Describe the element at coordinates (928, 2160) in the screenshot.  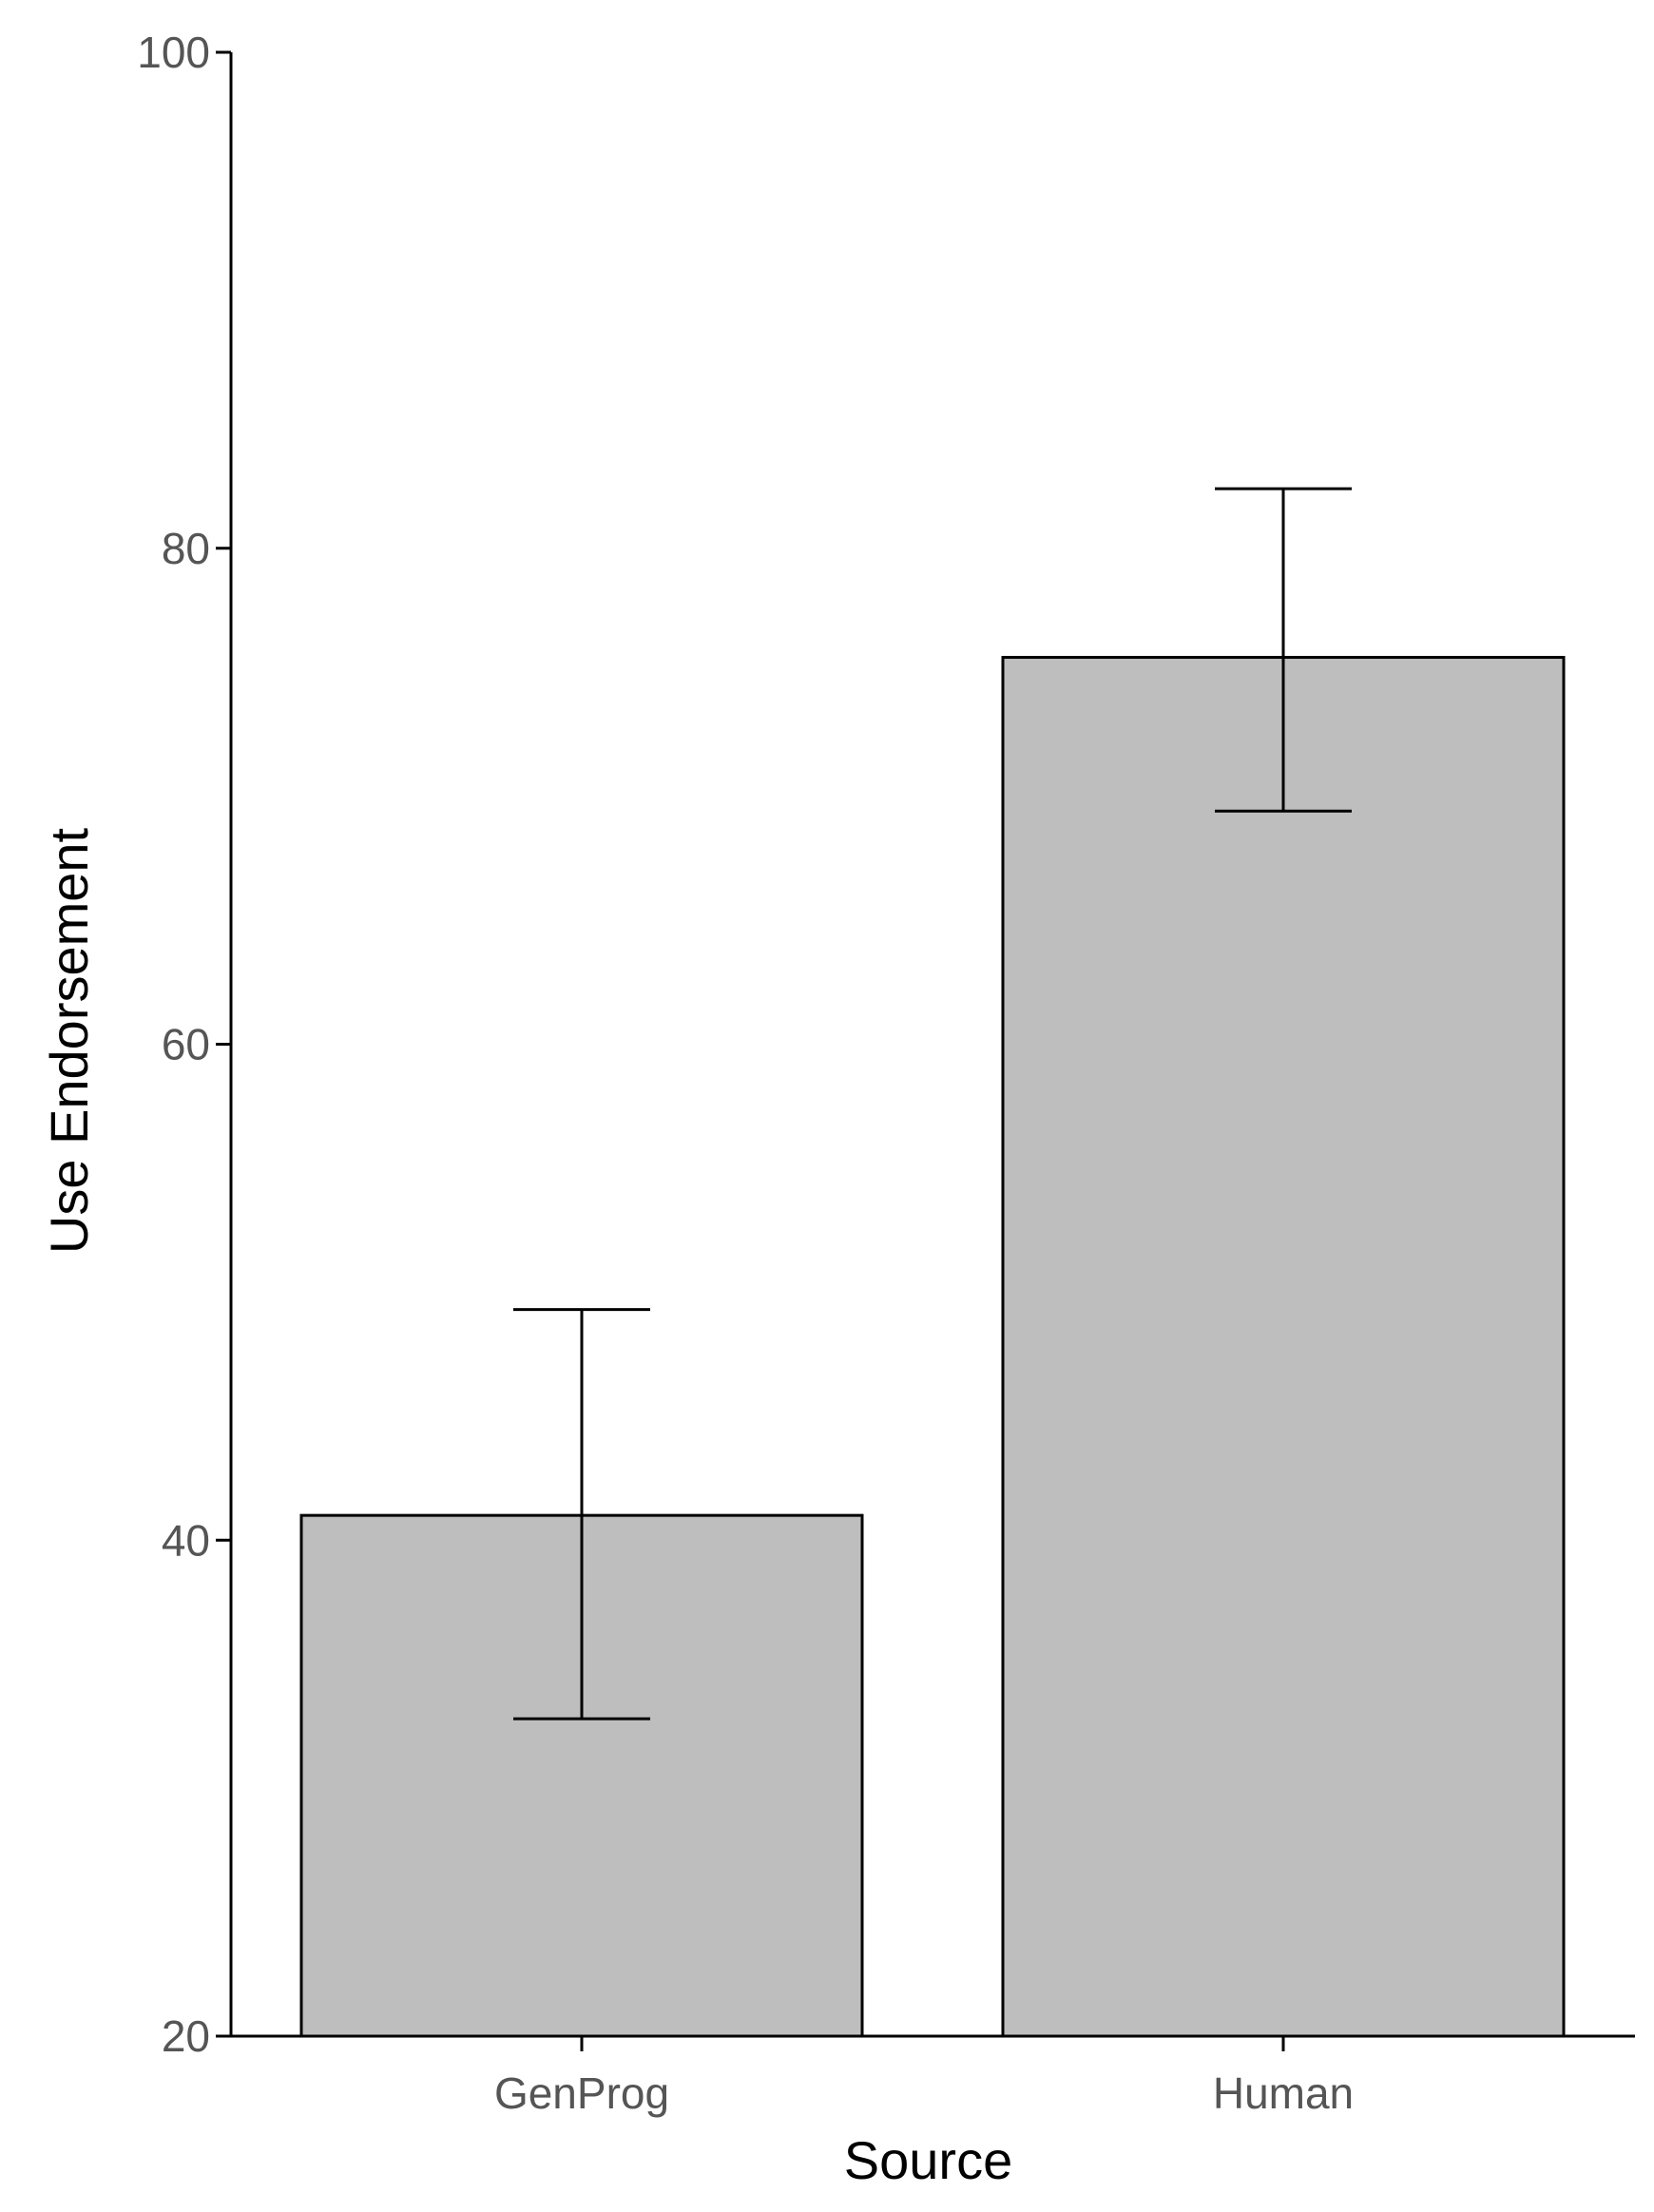
I see `x-axis-title: Source` at that location.